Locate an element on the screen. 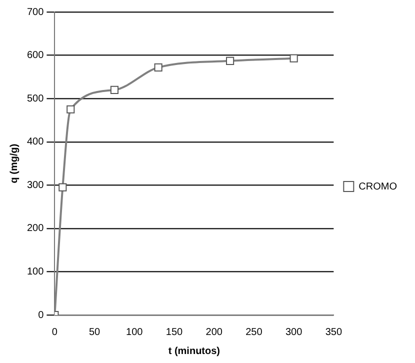 The width and height of the screenshot is (415, 363). y-tick-label: 500 is located at coordinates (35, 98).